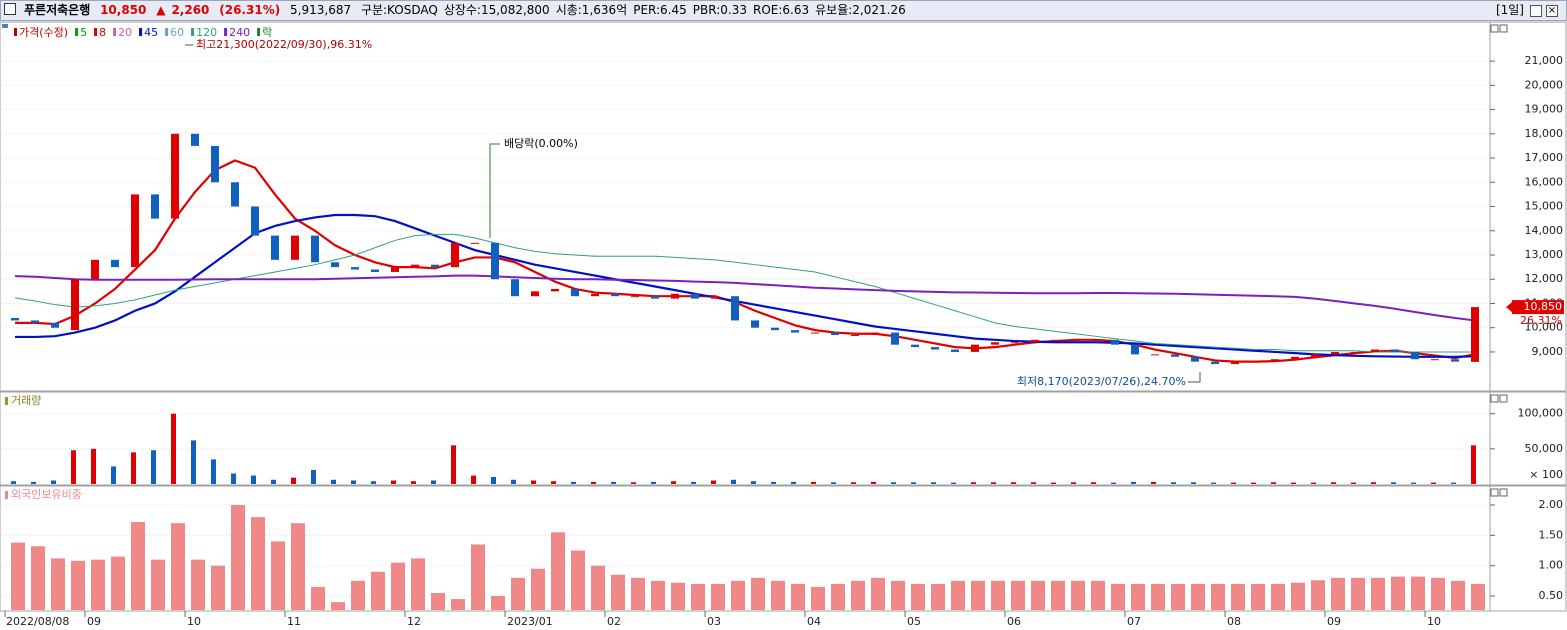 The height and width of the screenshot is (630, 1567). Describe the element at coordinates (190, 10) in the screenshot. I see `change: 2,260` at that location.